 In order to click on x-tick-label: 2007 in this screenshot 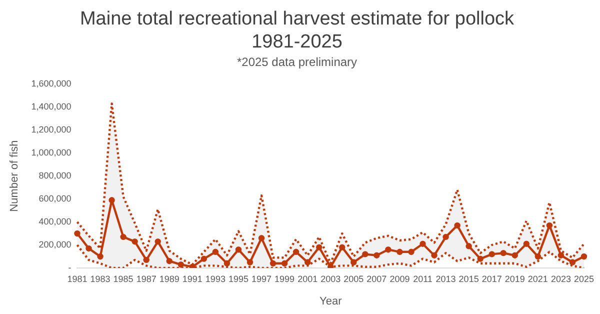, I will do `click(376, 279)`.